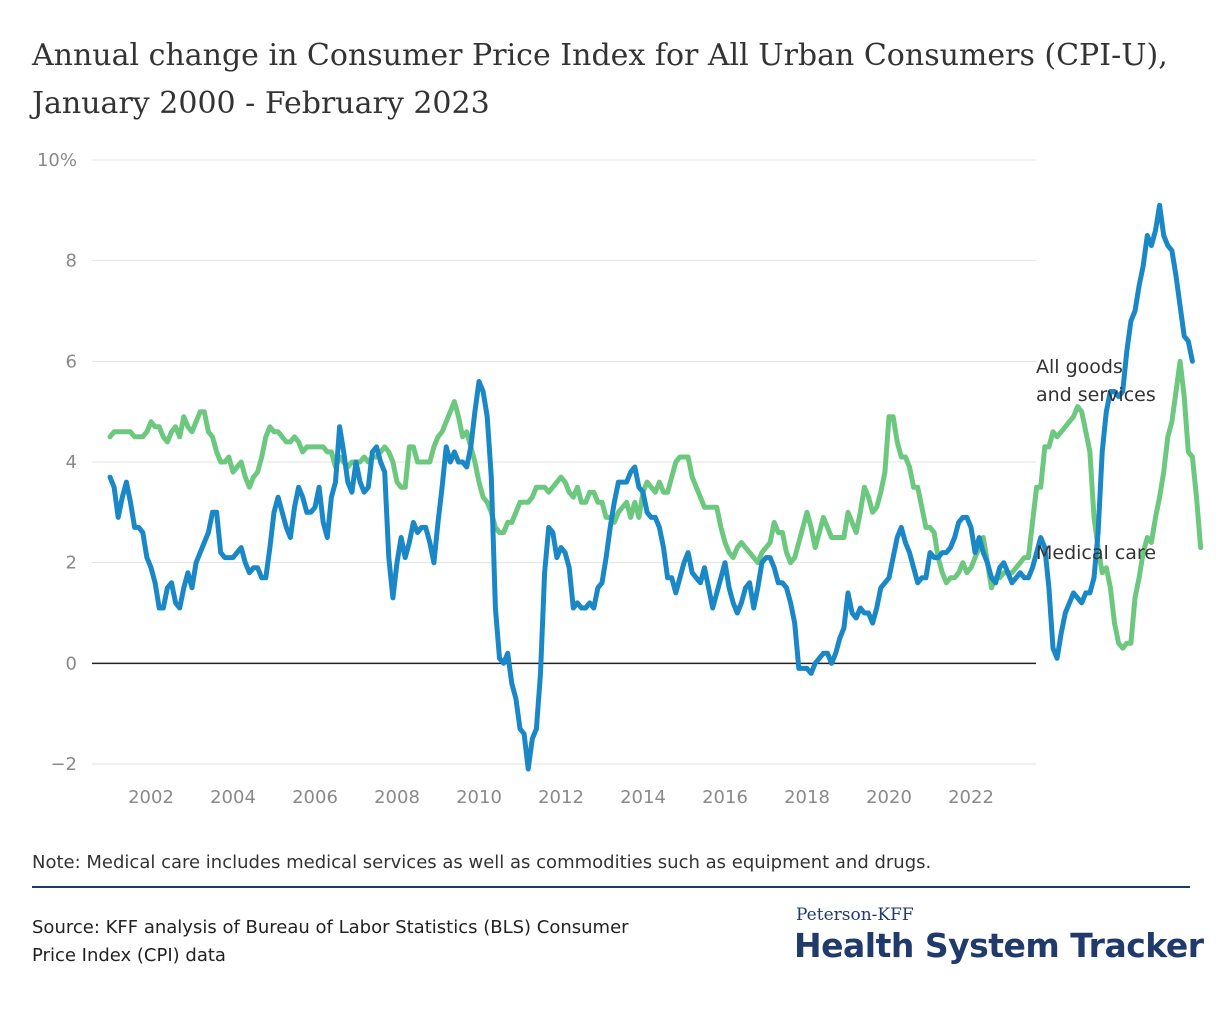 Image resolution: width=1220 pixels, height=1020 pixels. Describe the element at coordinates (1096, 460) in the screenshot. I see `series-labels: All goods and services Medical care` at that location.